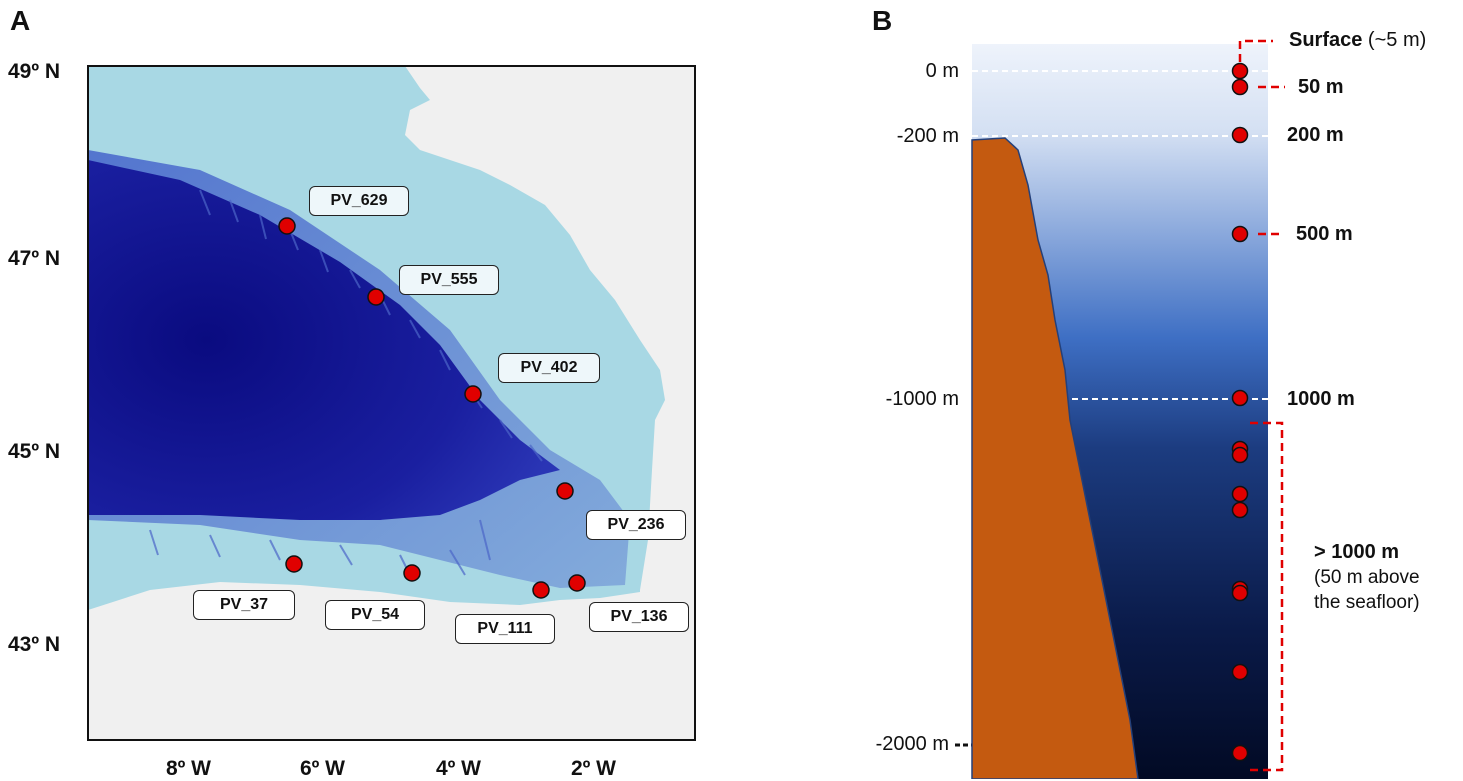 Image resolution: width=1463 pixels, height=781 pixels. What do you see at coordinates (594, 768) in the screenshot?
I see `lon-label-2w: 2º W` at bounding box center [594, 768].